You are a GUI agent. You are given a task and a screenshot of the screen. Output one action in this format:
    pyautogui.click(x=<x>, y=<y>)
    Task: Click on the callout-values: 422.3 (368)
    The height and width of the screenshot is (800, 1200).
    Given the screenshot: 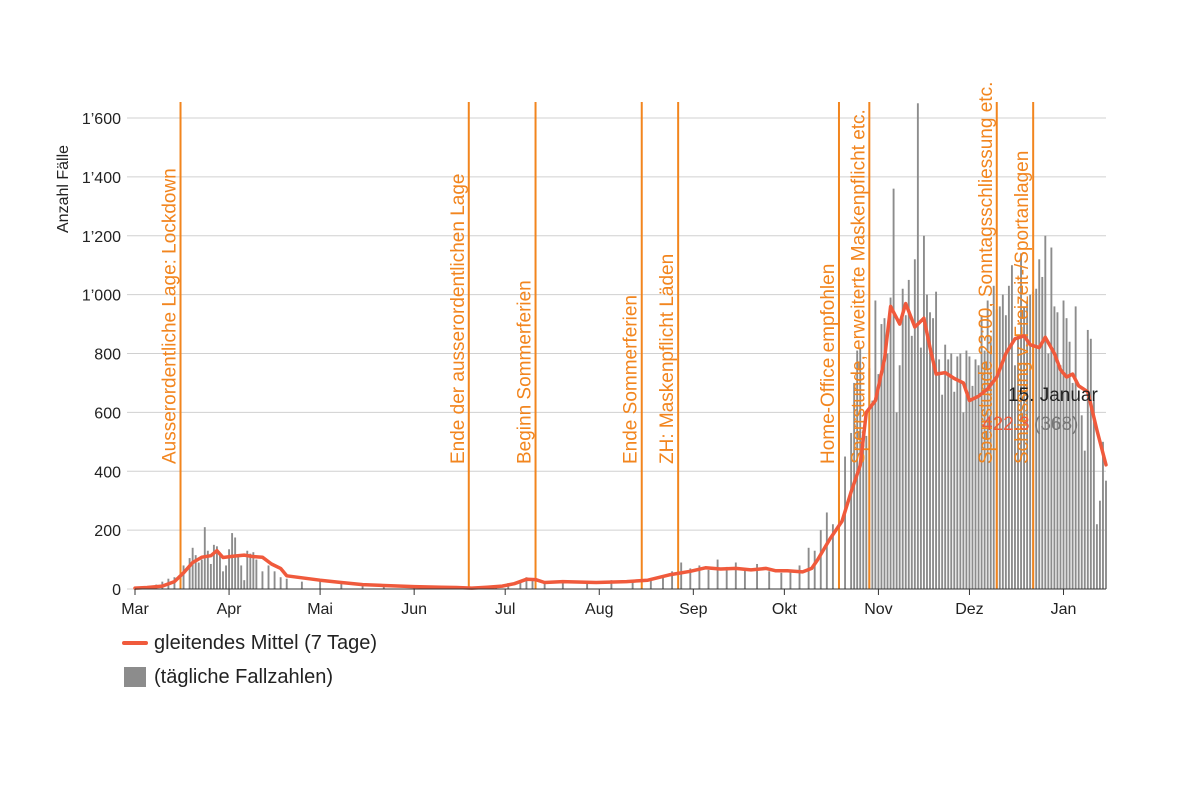 What is the action you would take?
    pyautogui.click(x=1030, y=424)
    